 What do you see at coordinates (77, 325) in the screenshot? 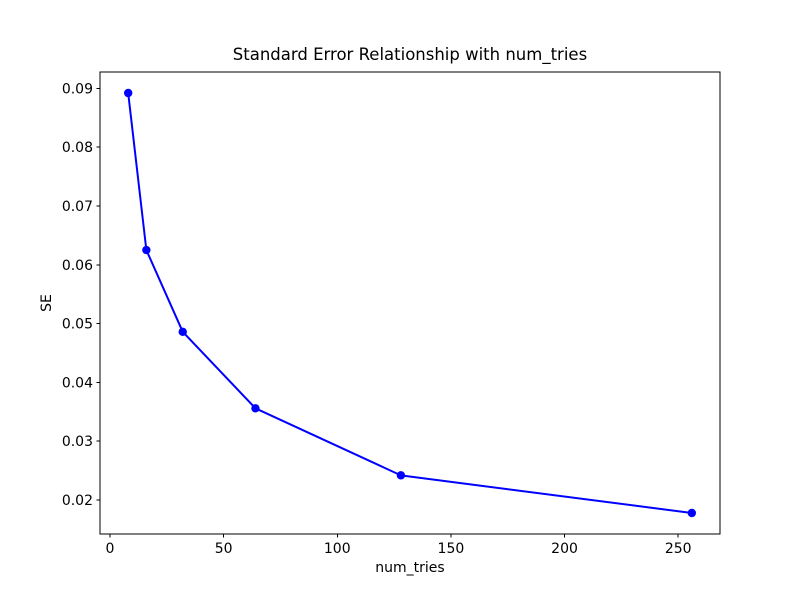
I see `y-tick-label: 0.05` at bounding box center [77, 325].